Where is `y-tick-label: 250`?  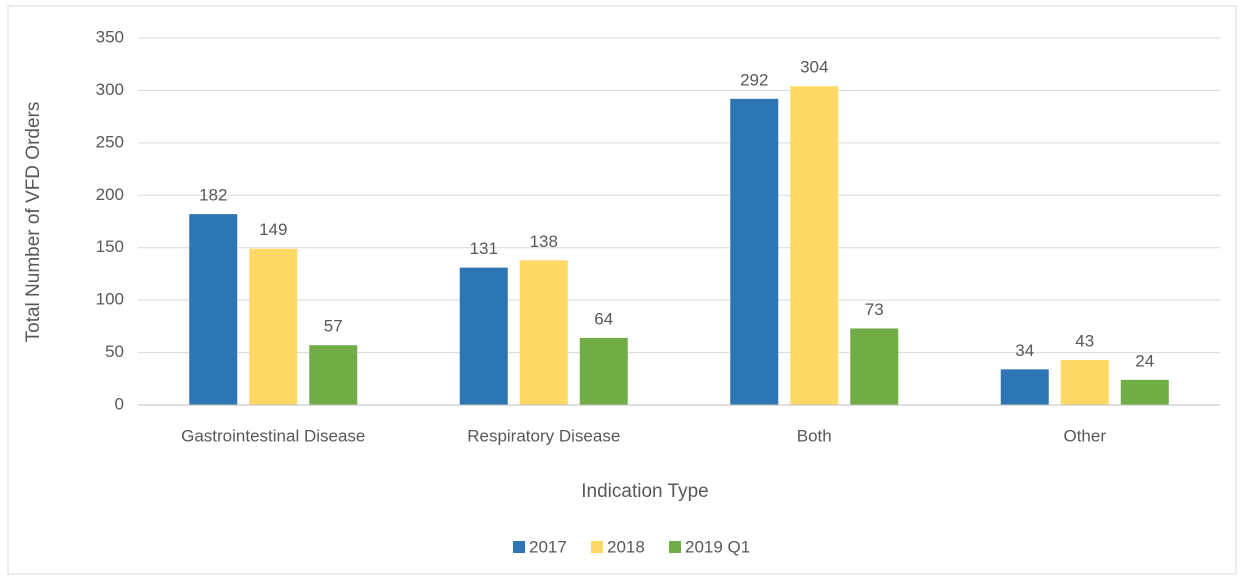
y-tick-label: 250 is located at coordinates (110, 141).